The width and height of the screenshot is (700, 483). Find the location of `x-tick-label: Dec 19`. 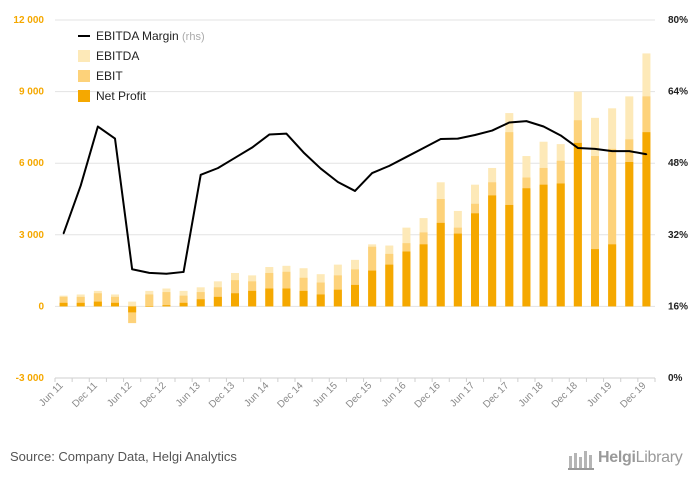

x-tick-label: Dec 19 is located at coordinates (633, 395).